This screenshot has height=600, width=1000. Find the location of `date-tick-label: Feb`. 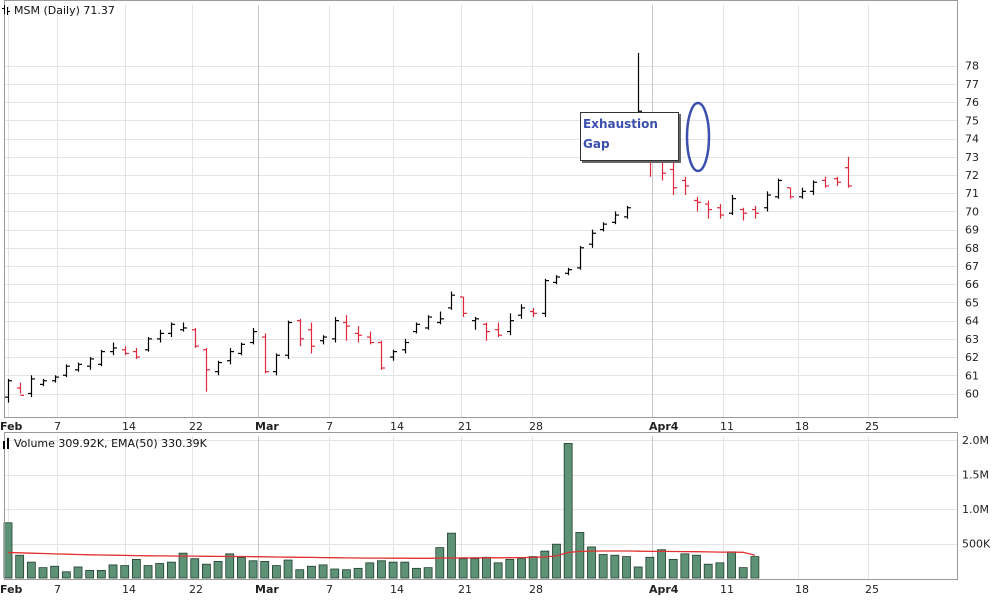

date-tick-label: Feb is located at coordinates (11, 426).